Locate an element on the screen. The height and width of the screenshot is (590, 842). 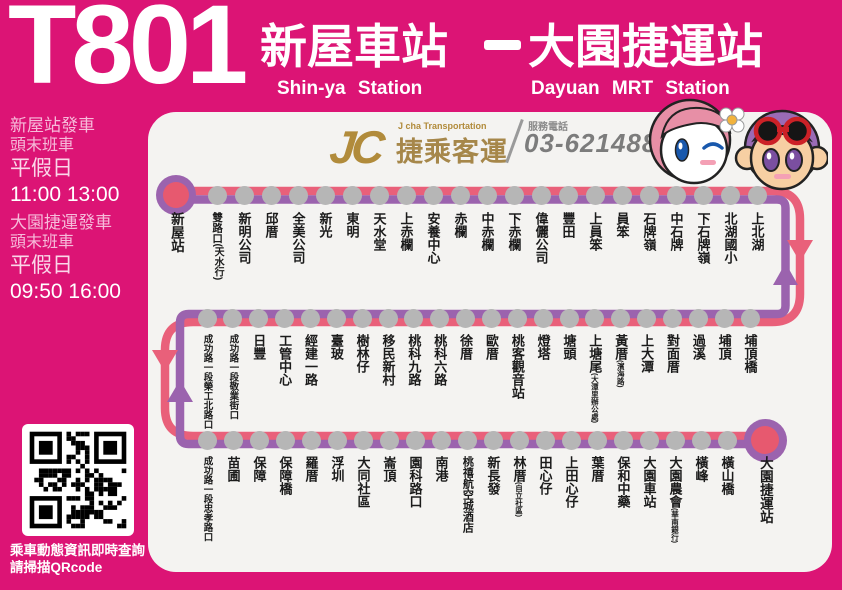
station-label: 樹林仔 is located at coordinates (362, 353).